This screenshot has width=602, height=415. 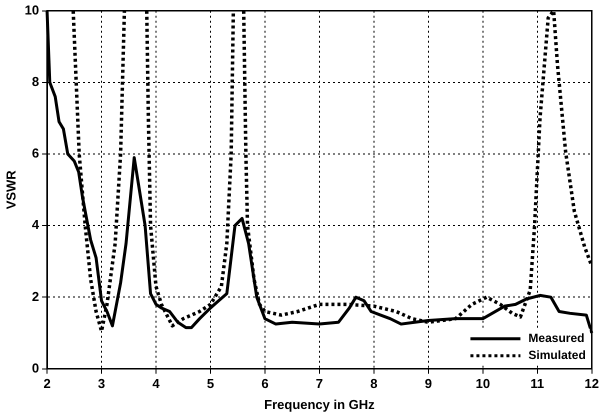 What do you see at coordinates (483, 384) in the screenshot?
I see `x-tick-label: 10` at bounding box center [483, 384].